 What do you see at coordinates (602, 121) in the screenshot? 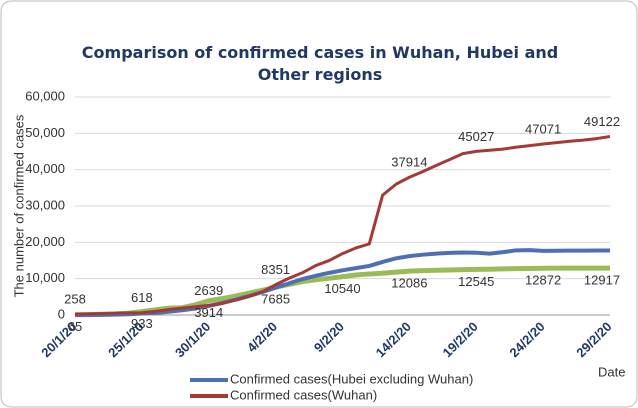
I see `data-label: 49122` at bounding box center [602, 121].